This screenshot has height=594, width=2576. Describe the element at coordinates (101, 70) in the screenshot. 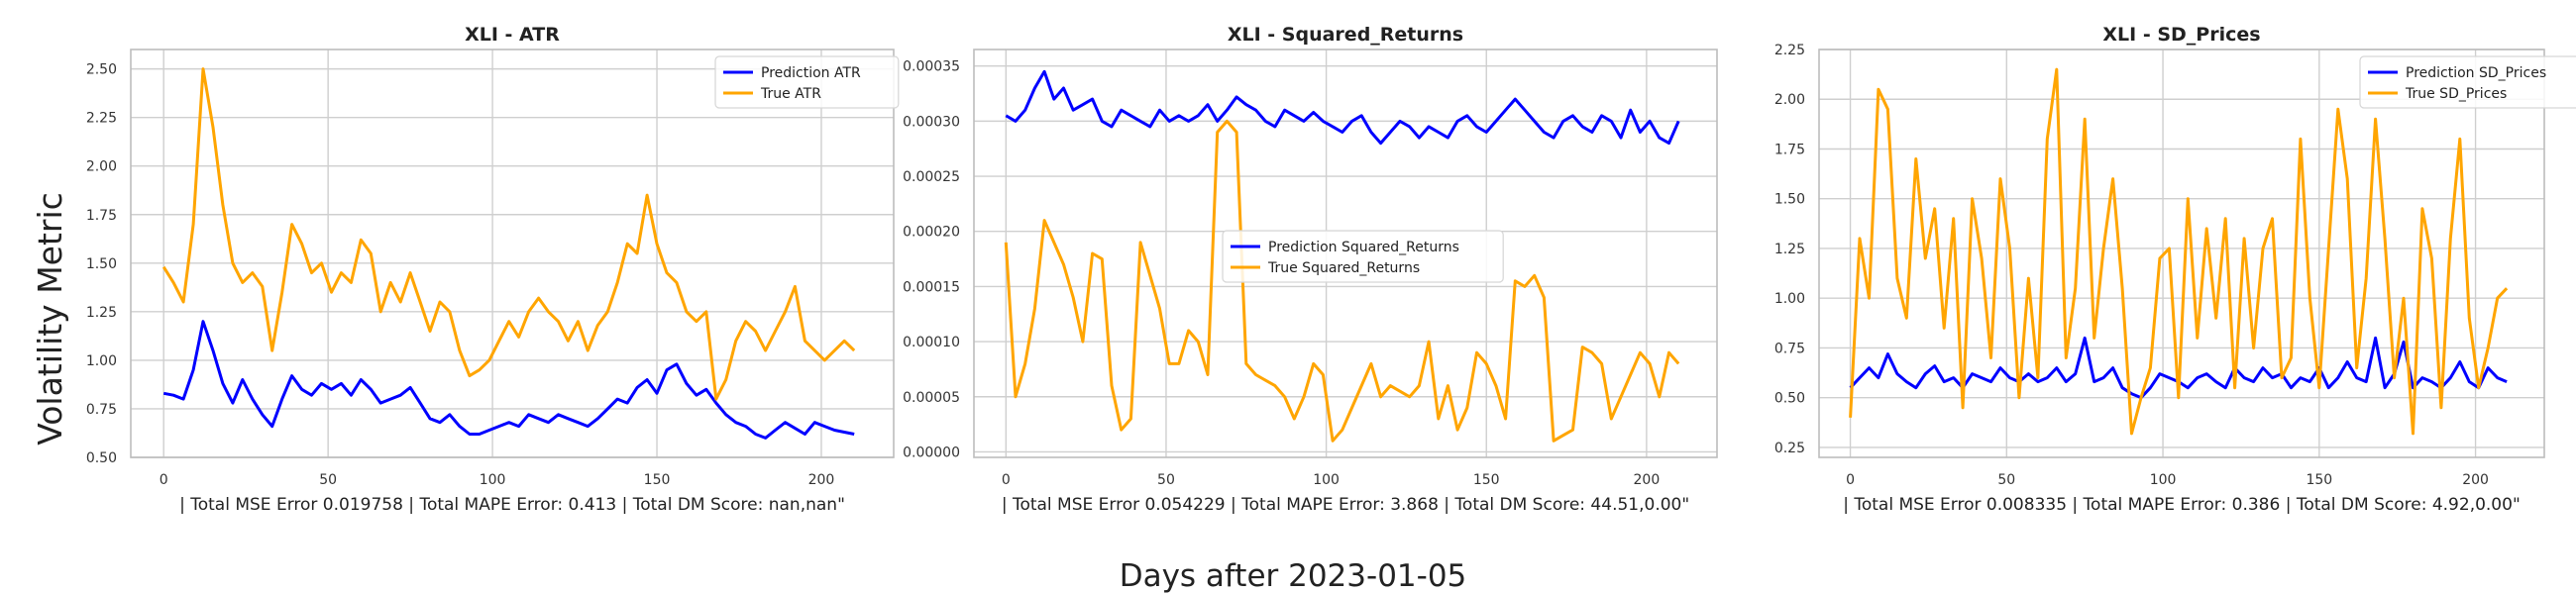

I see `y-tick-label: 2.50` at that location.